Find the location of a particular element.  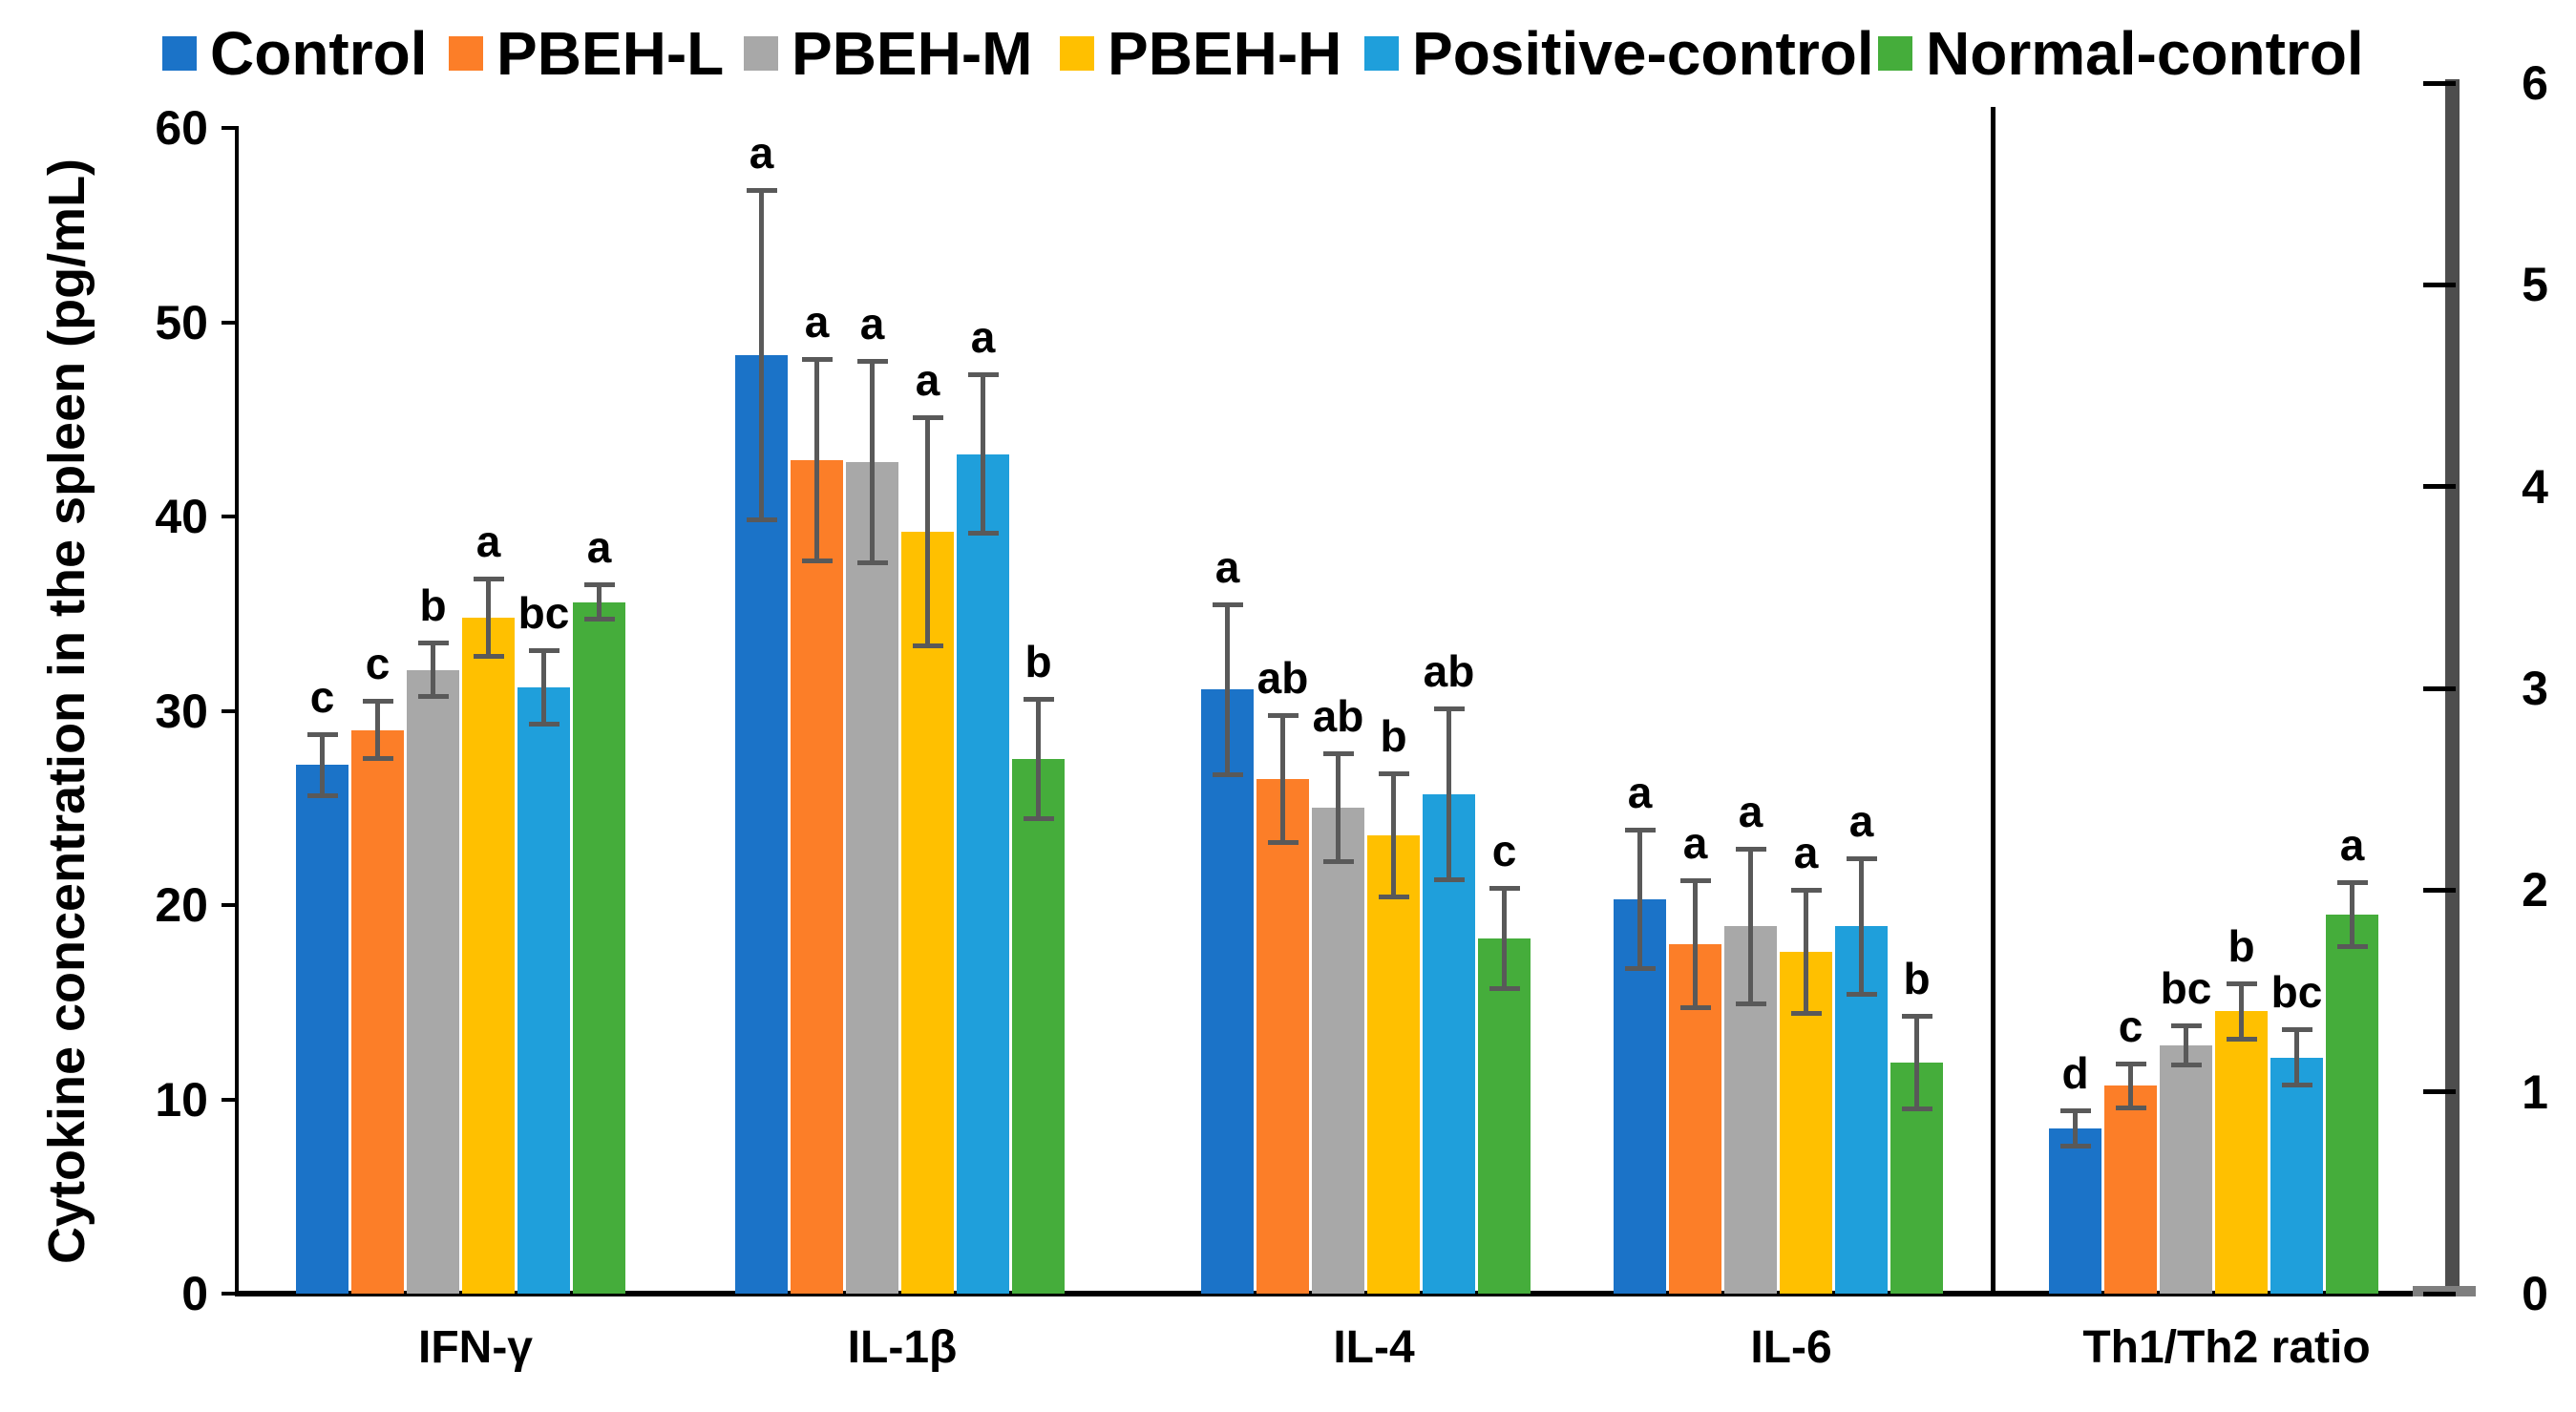

left-axis-tick-label: 20 is located at coordinates (181, 905).